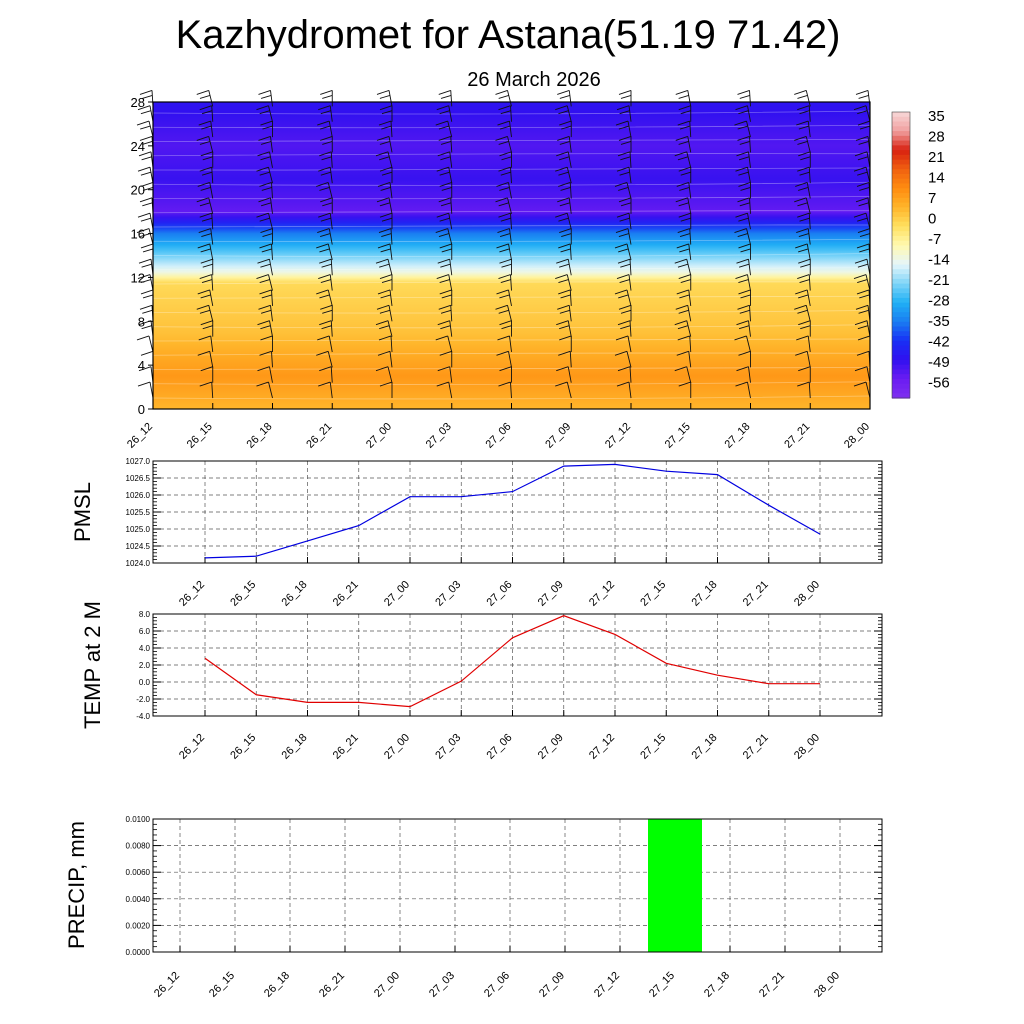 The height and width of the screenshot is (1024, 1024). I want to click on heat-tick-label-27_09: 27_09, so click(558, 436).